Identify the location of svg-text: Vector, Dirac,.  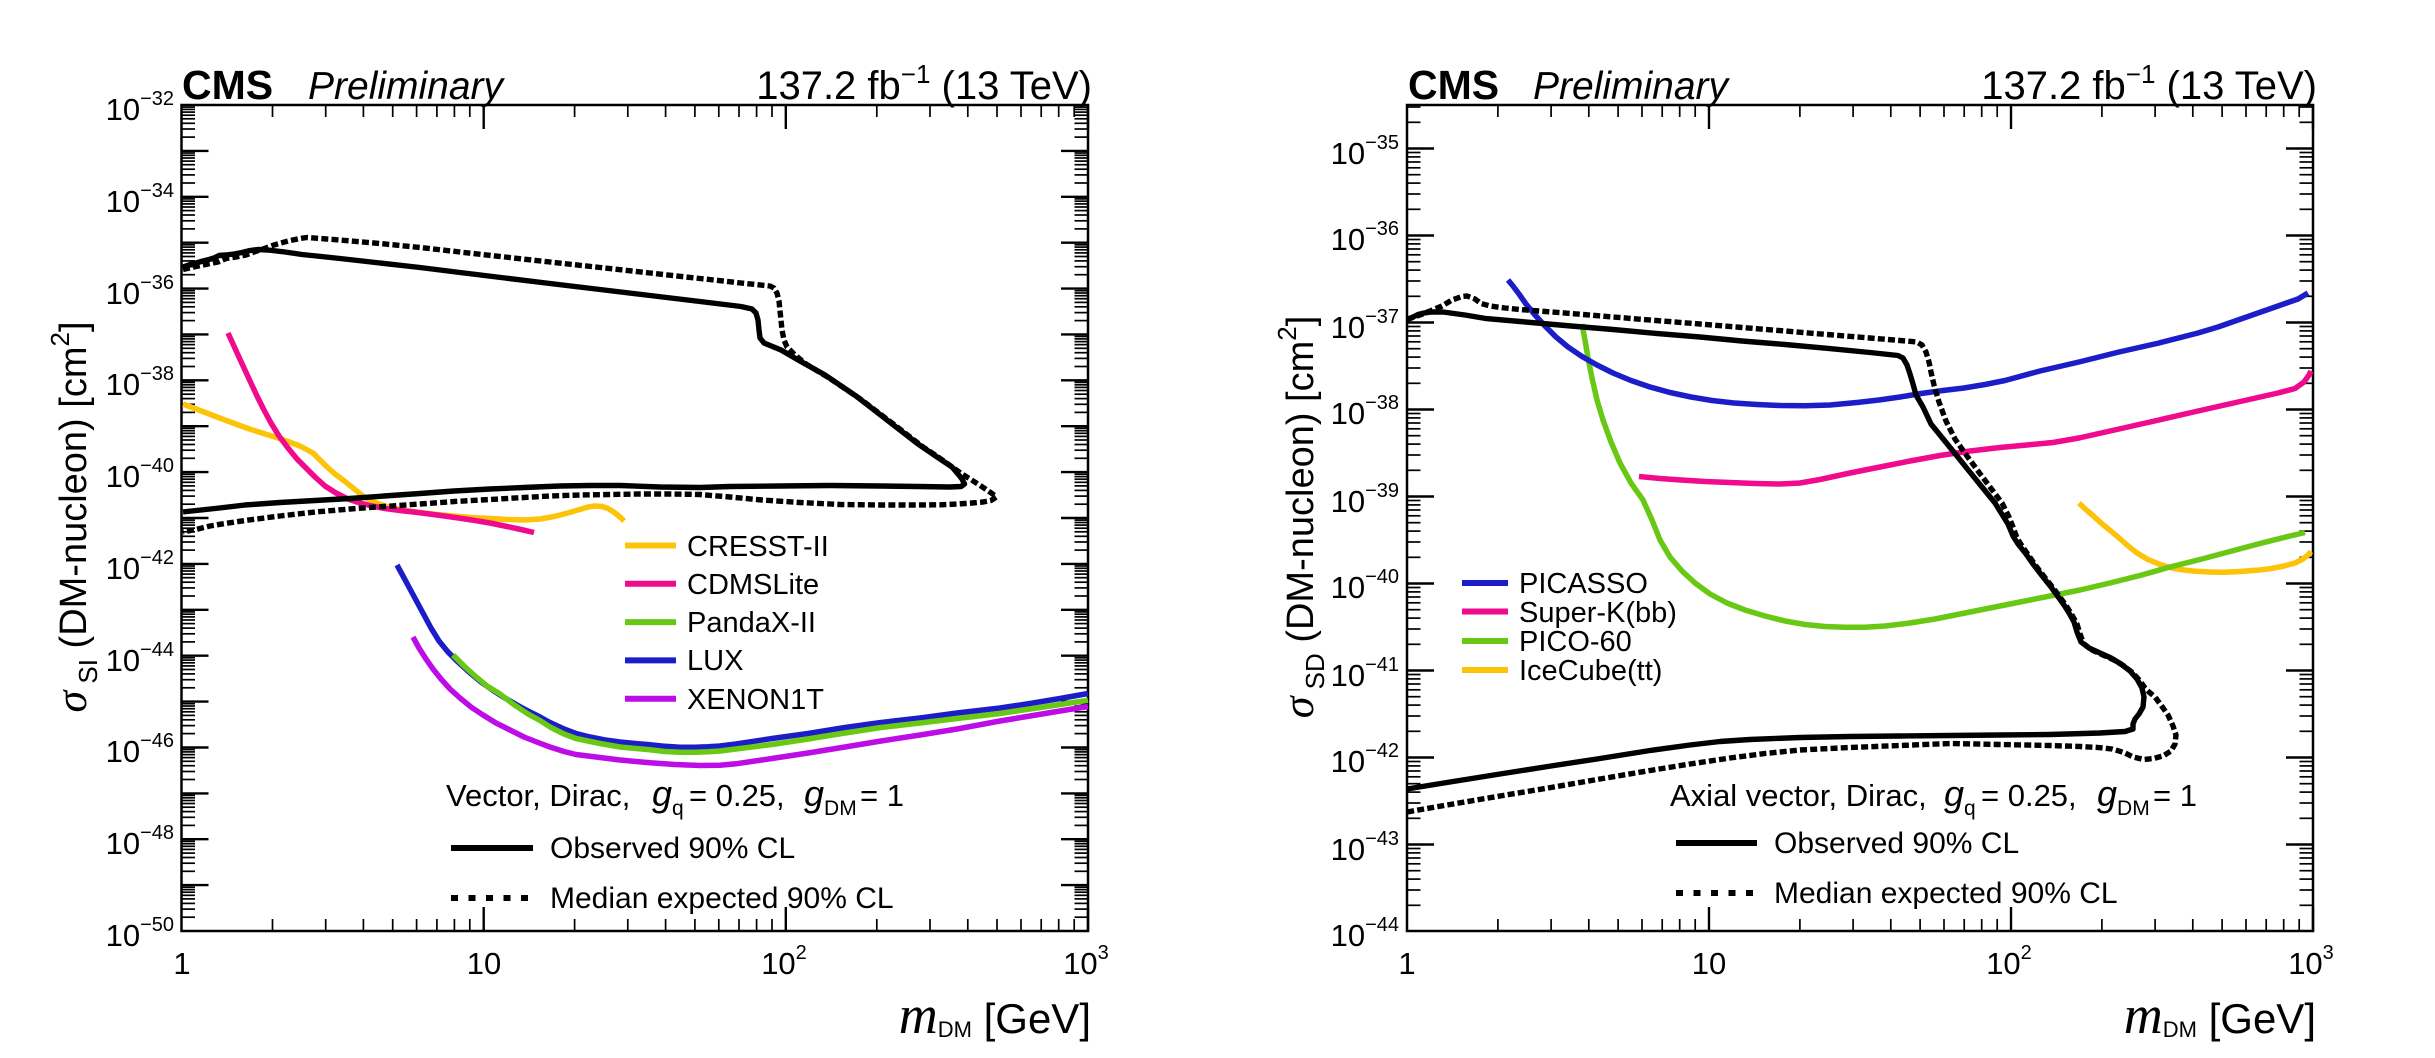
(538, 795).